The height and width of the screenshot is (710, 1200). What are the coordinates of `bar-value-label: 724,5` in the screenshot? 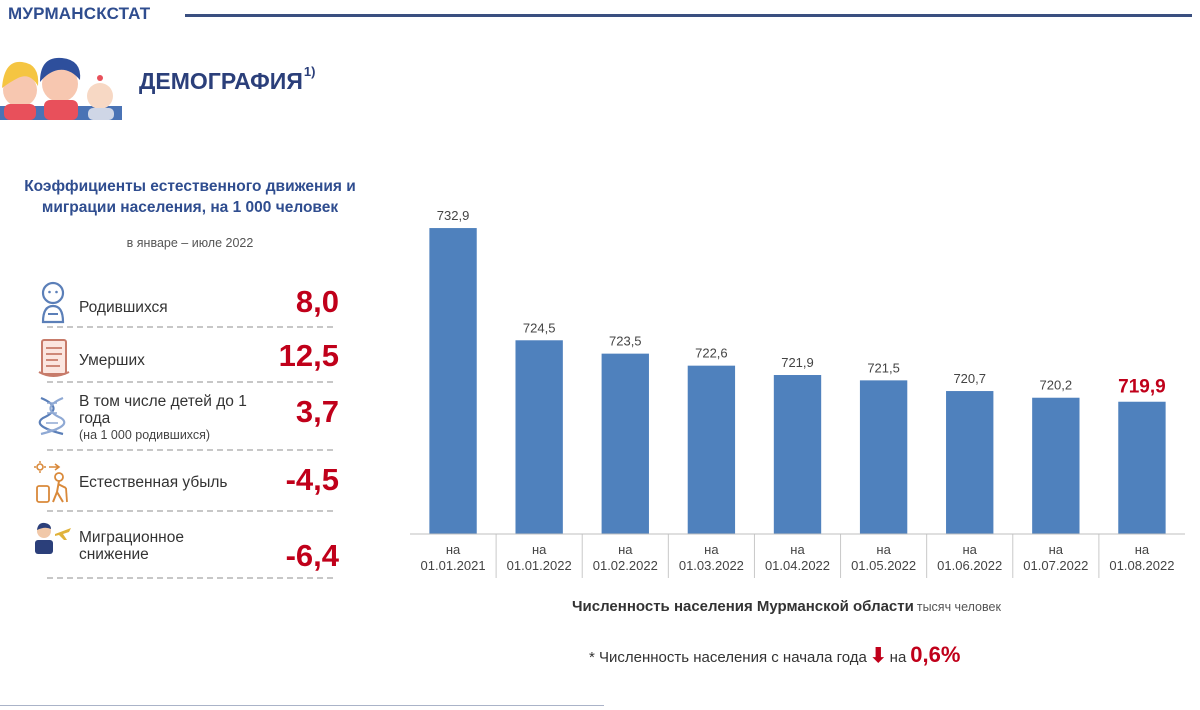 It's located at (539, 327).